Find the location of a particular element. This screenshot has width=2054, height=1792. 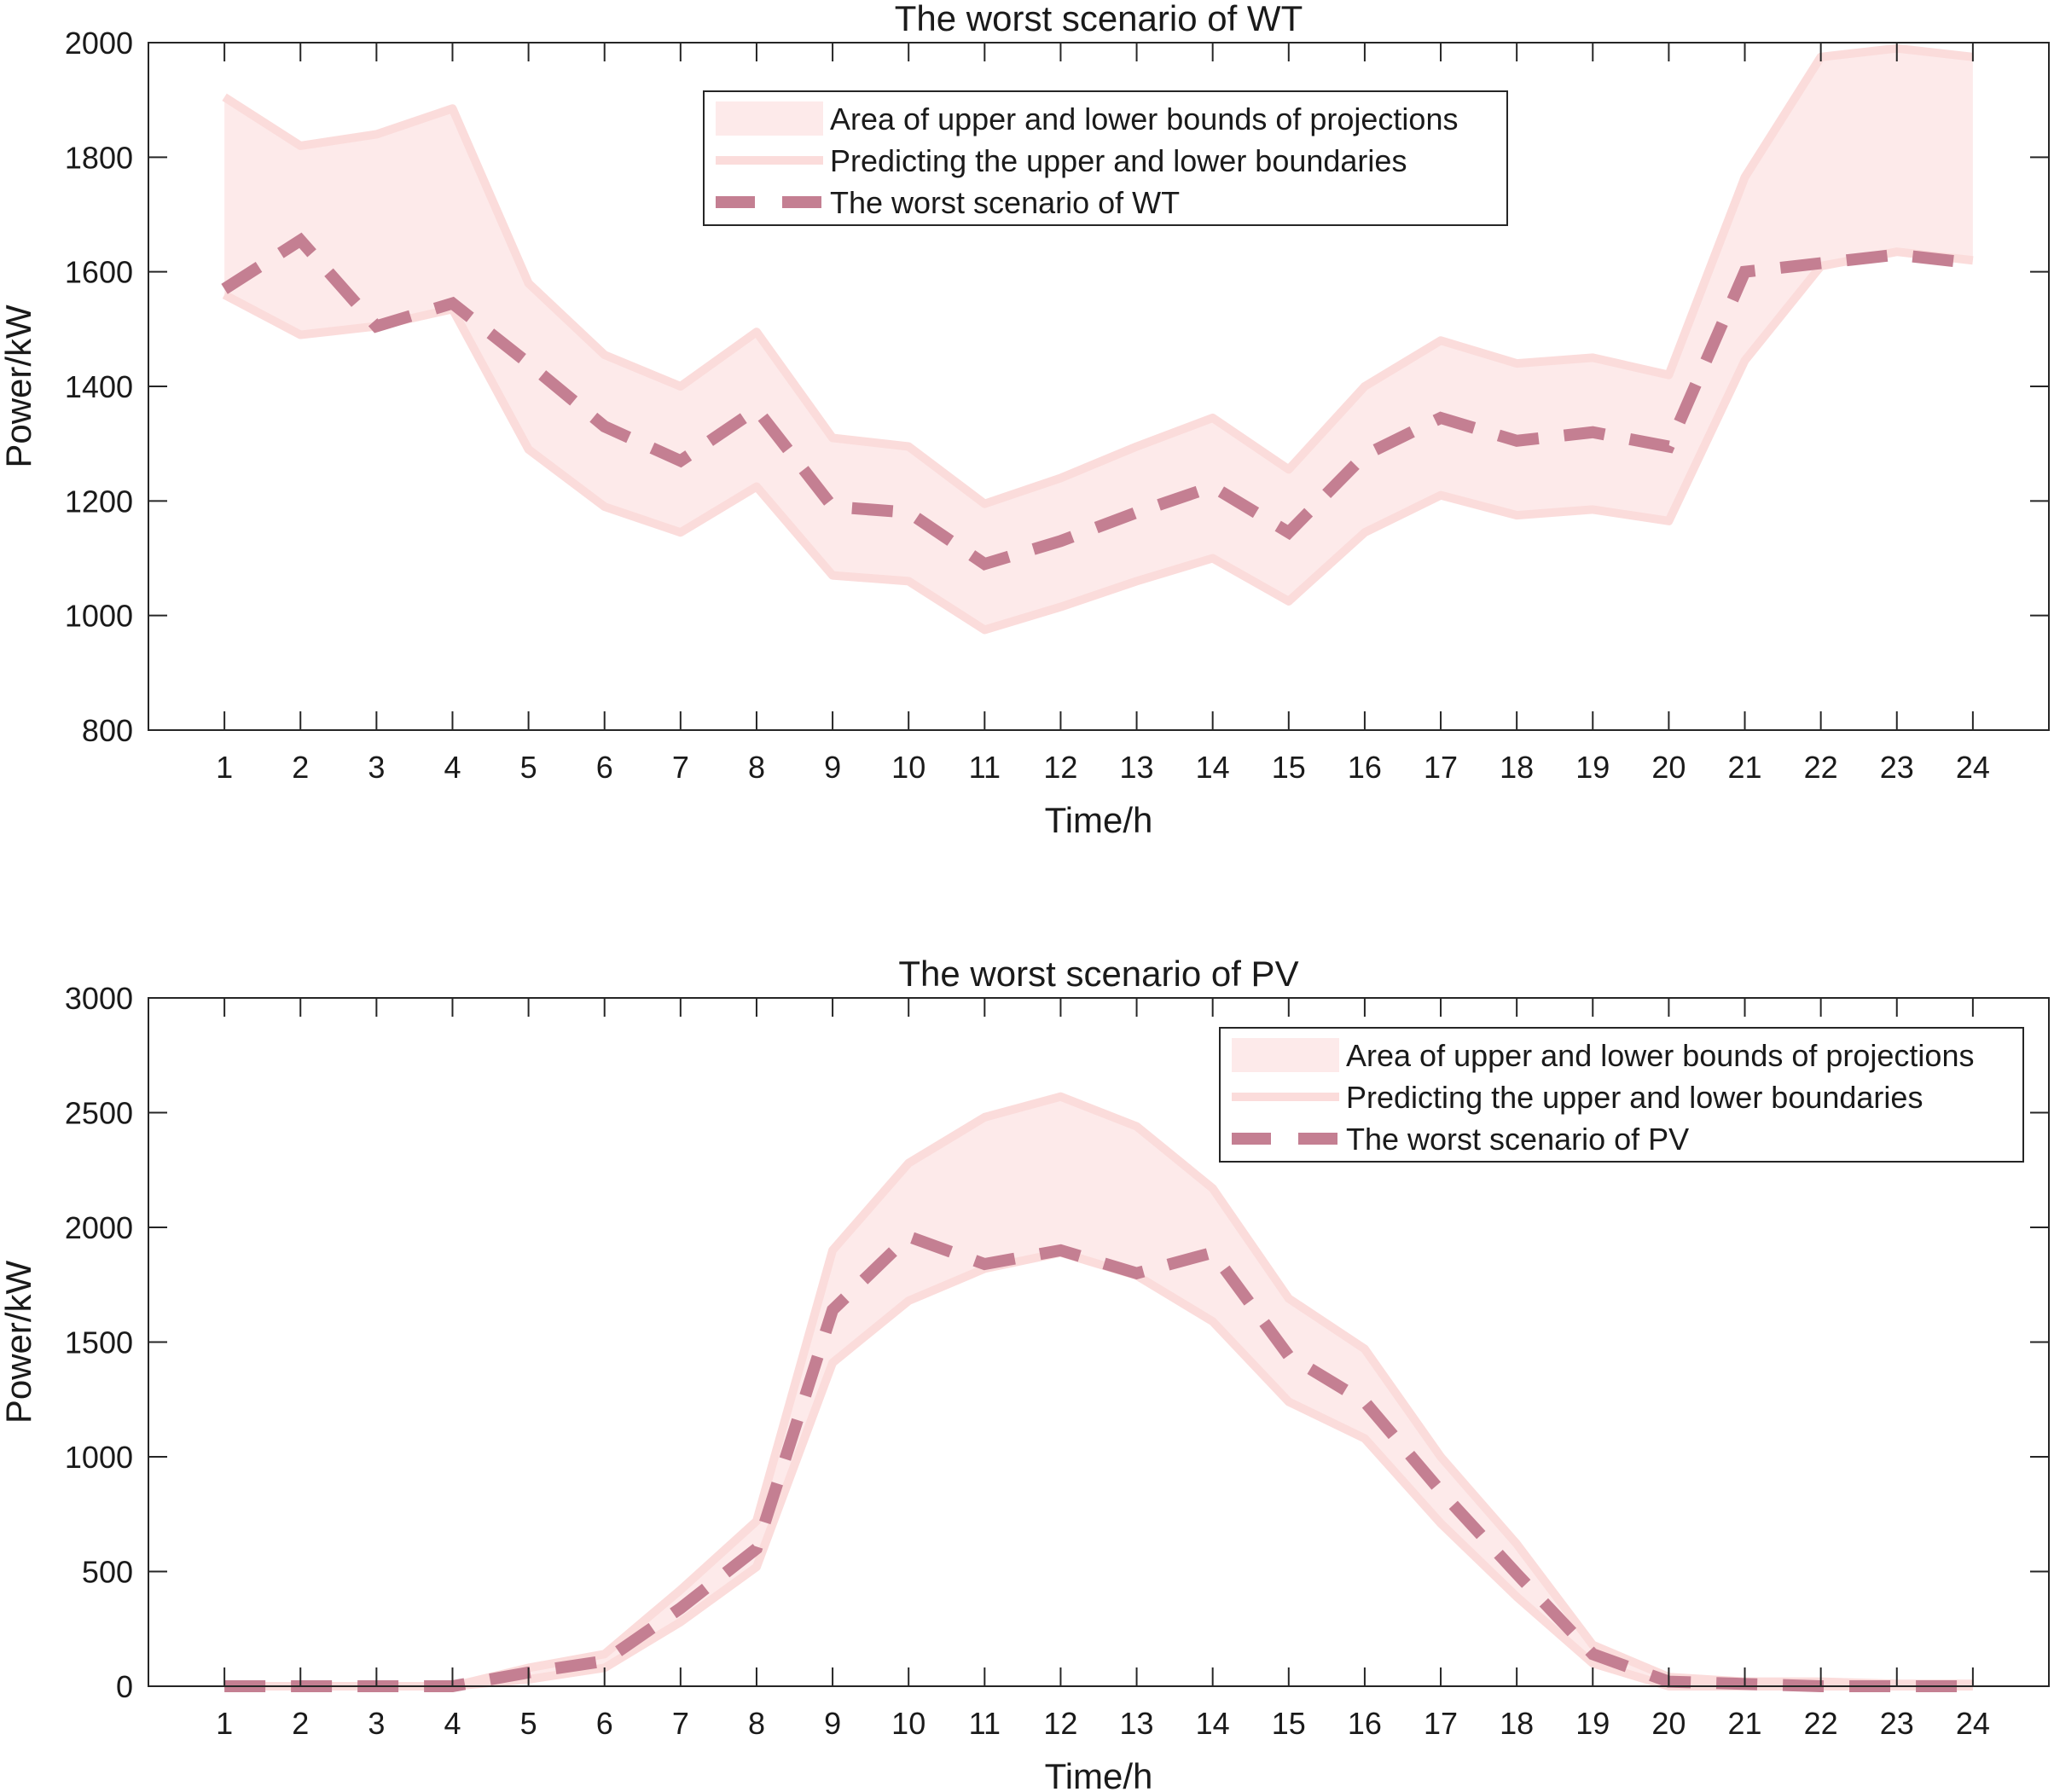

y-tick-label: 1400 is located at coordinates (99, 387).